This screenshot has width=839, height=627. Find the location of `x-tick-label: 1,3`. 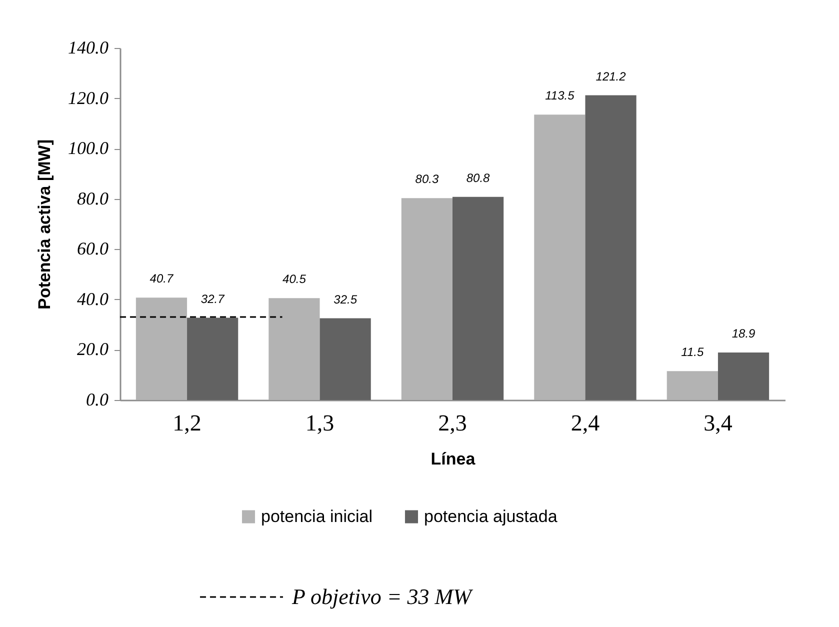

x-tick-label: 1,3 is located at coordinates (319, 423).